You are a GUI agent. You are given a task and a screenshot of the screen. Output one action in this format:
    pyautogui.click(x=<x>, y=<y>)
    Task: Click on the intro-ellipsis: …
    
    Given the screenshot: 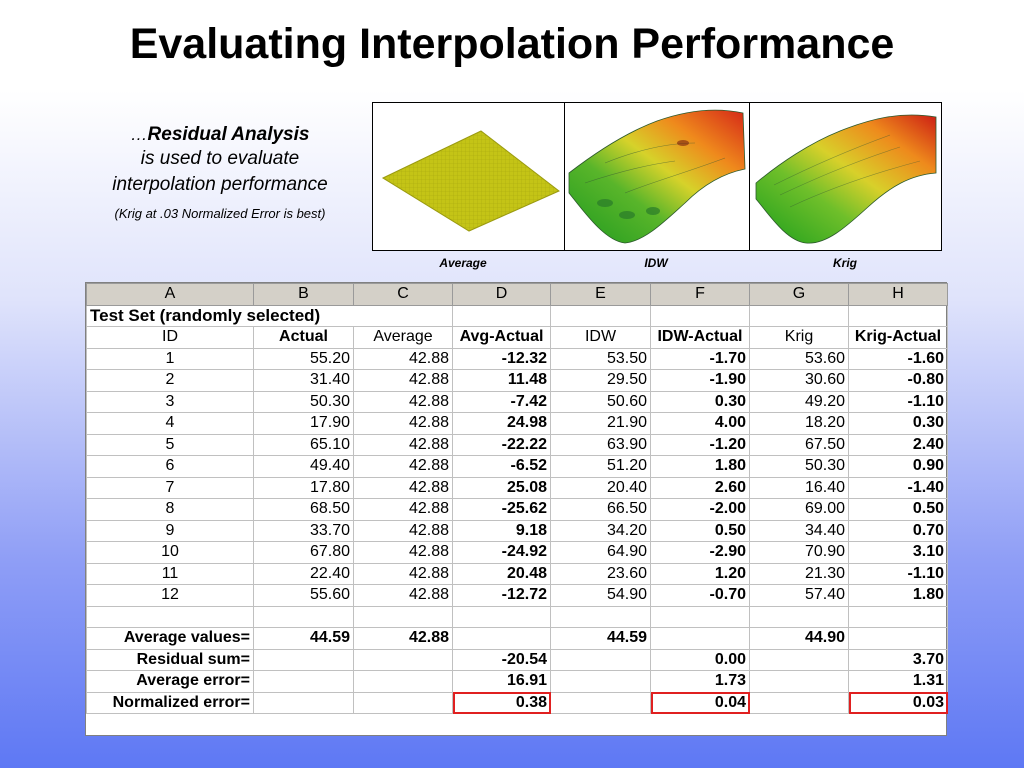 What is the action you would take?
    pyautogui.click(x=139, y=134)
    